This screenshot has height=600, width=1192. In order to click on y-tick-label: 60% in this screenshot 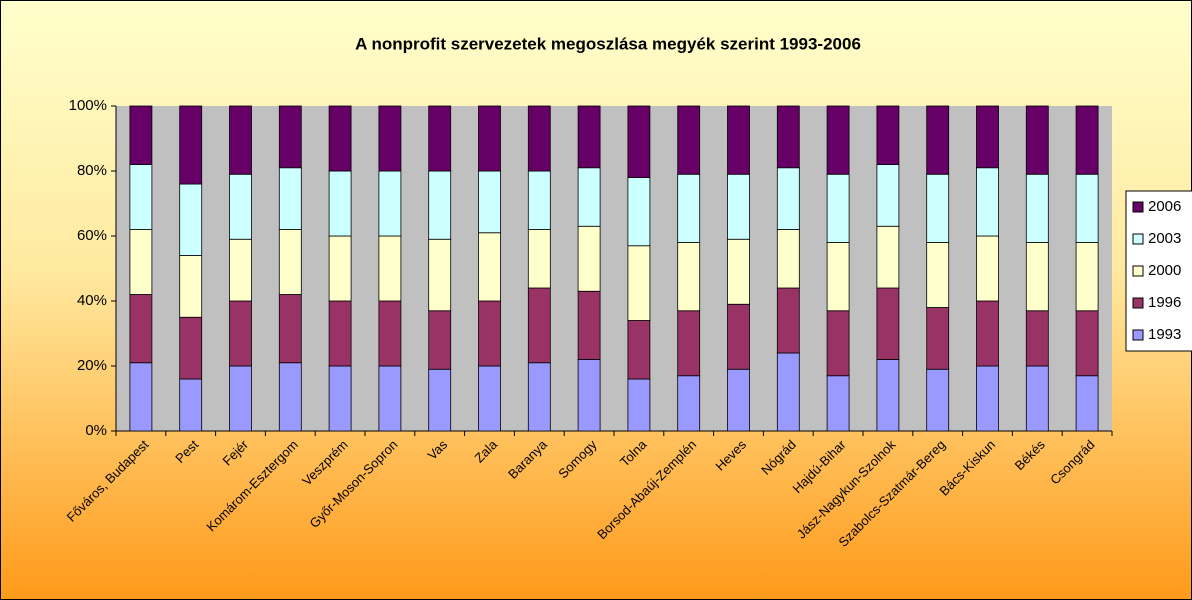, I will do `click(92, 235)`.